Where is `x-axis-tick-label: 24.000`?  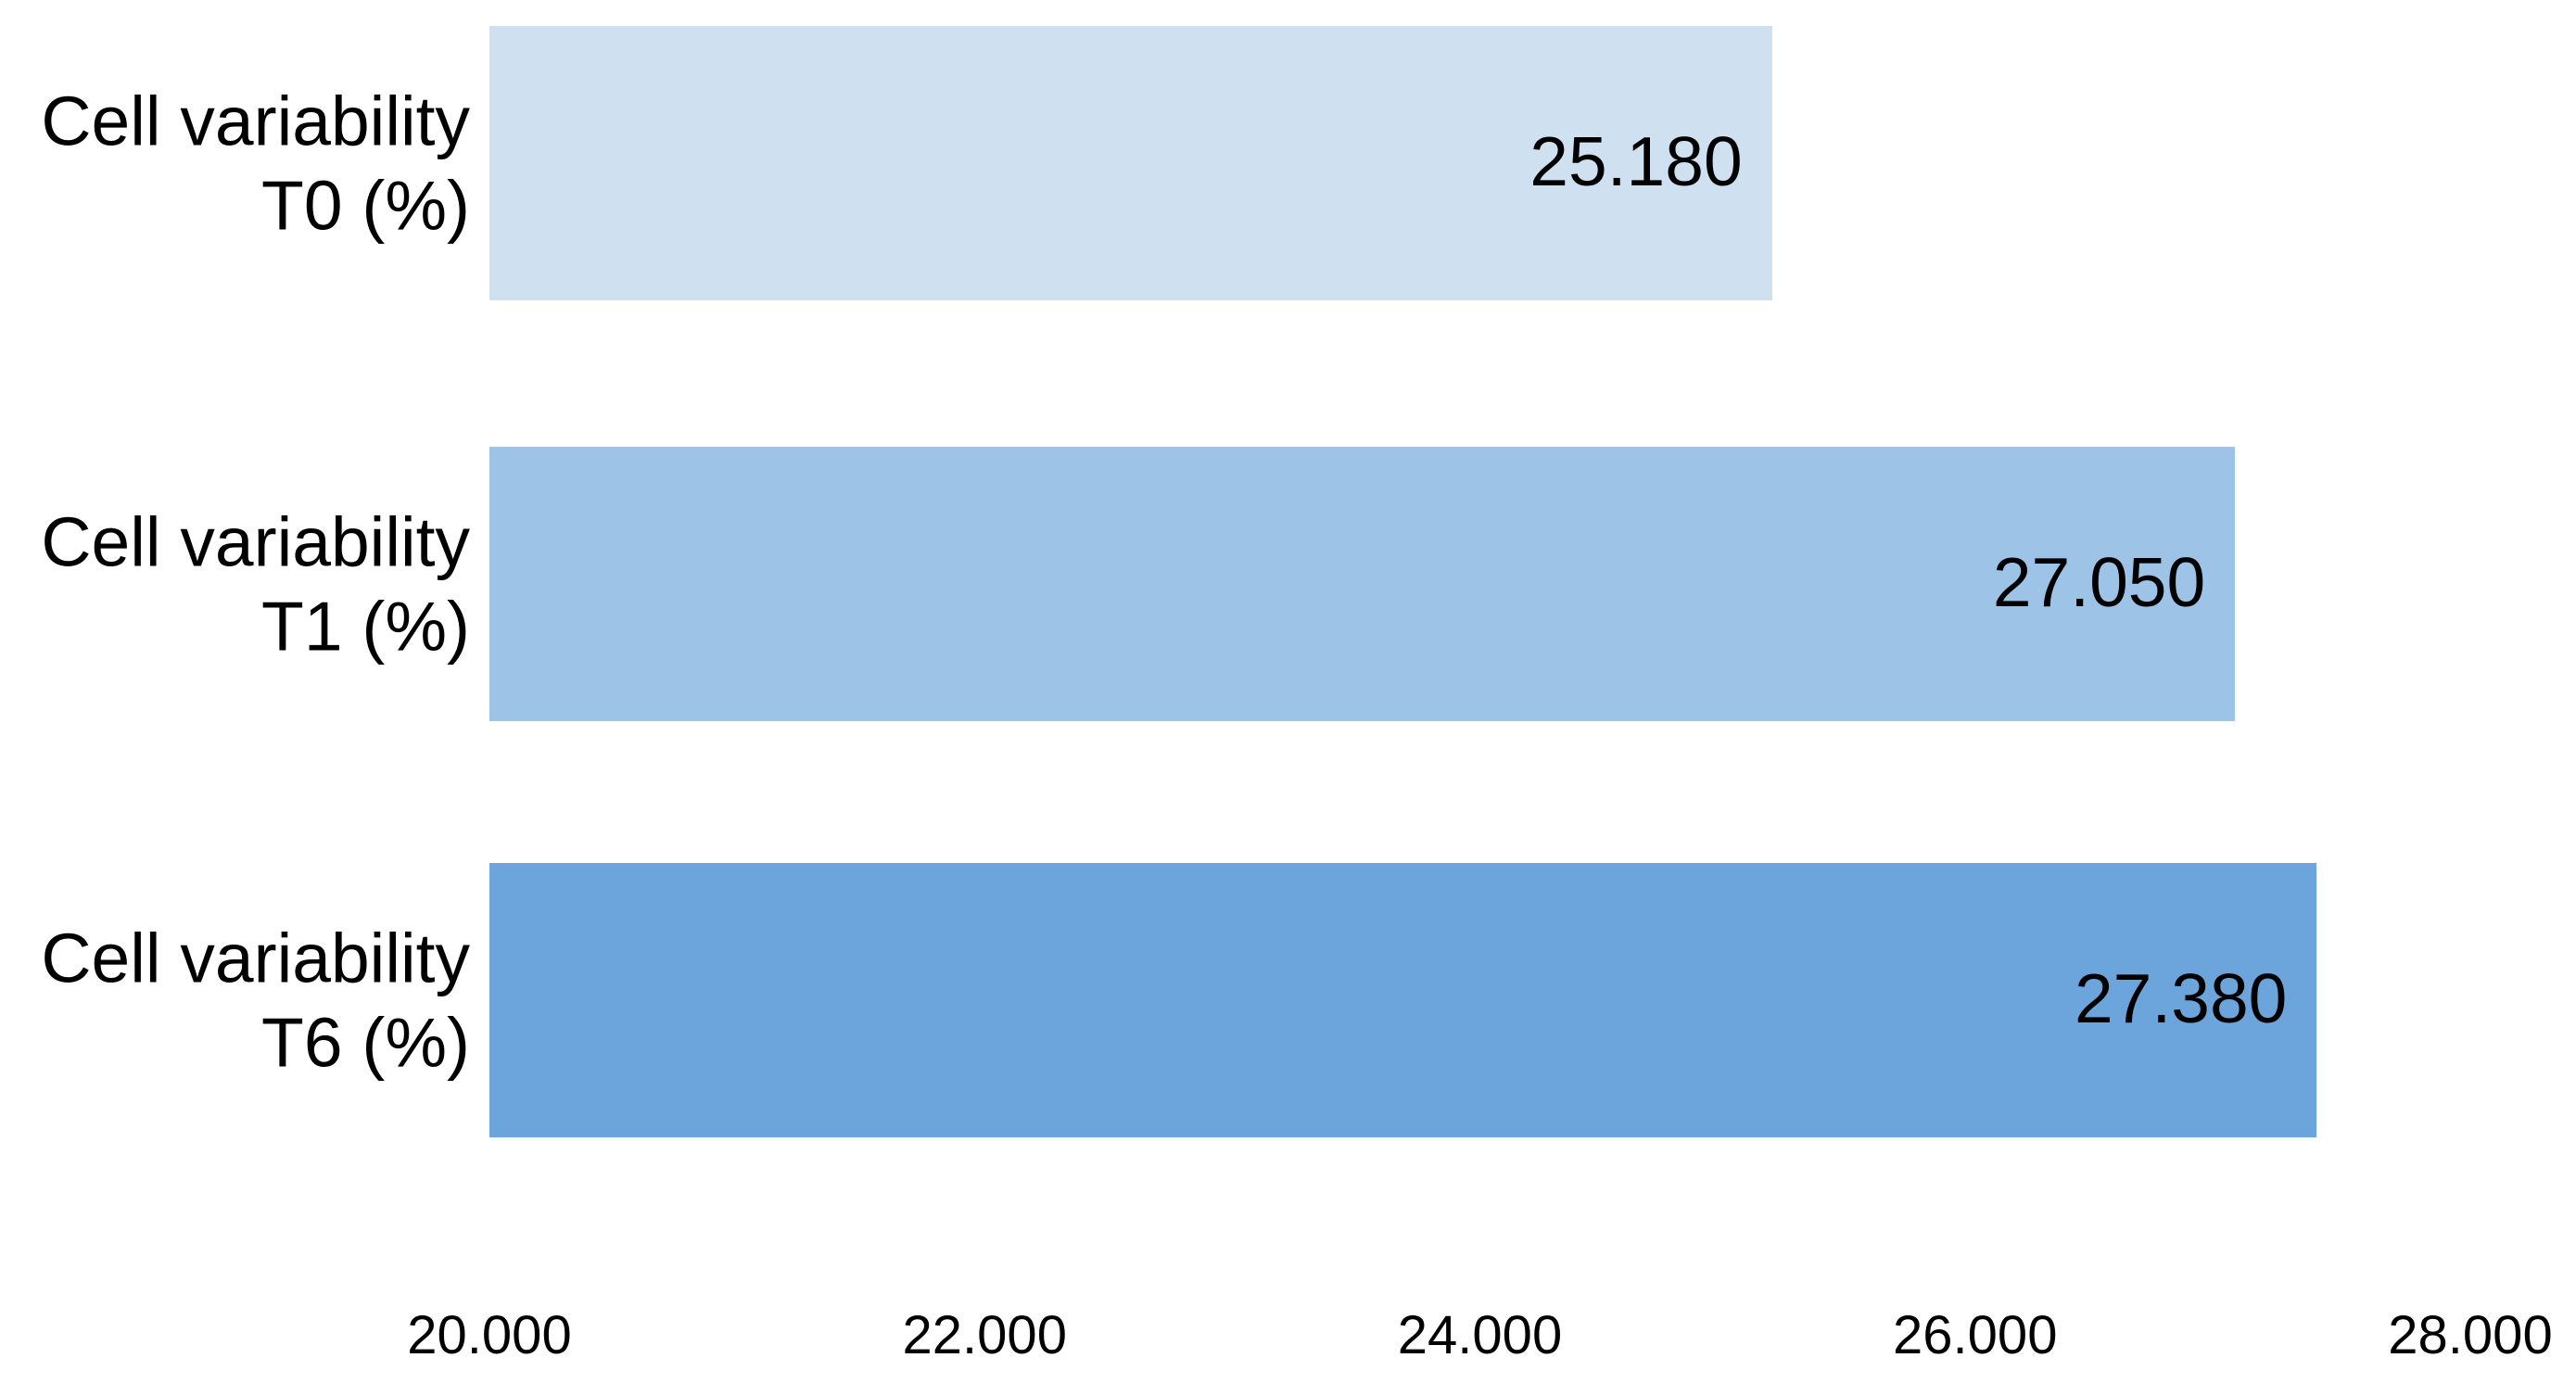
x-axis-tick-label: 24.000 is located at coordinates (1480, 1335).